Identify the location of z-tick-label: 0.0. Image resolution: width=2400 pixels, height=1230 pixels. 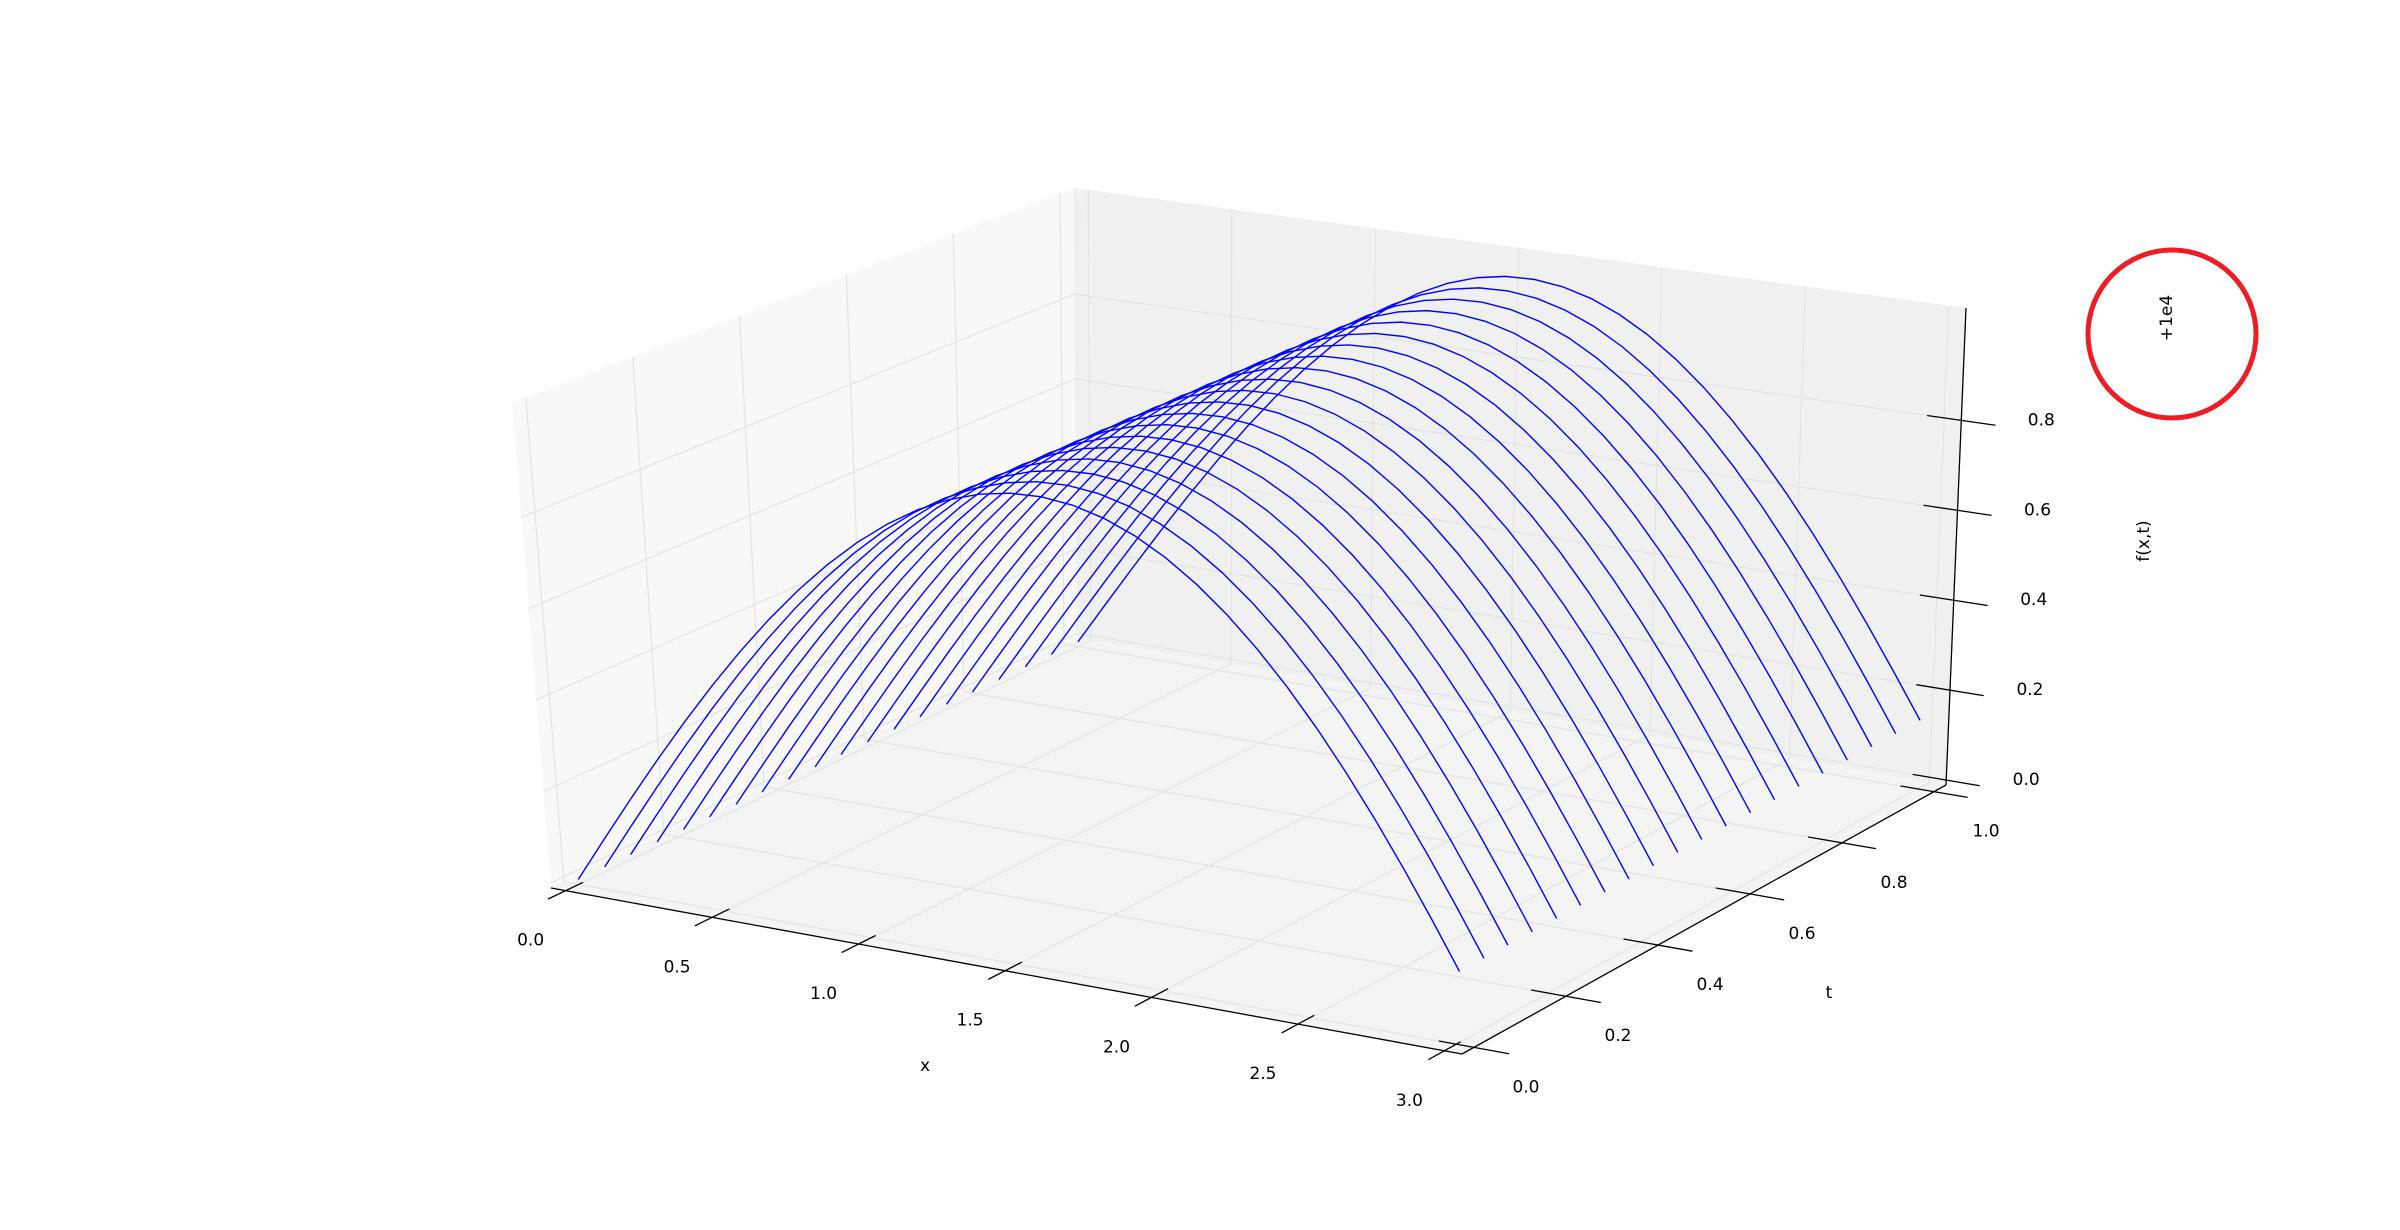
(2026, 780).